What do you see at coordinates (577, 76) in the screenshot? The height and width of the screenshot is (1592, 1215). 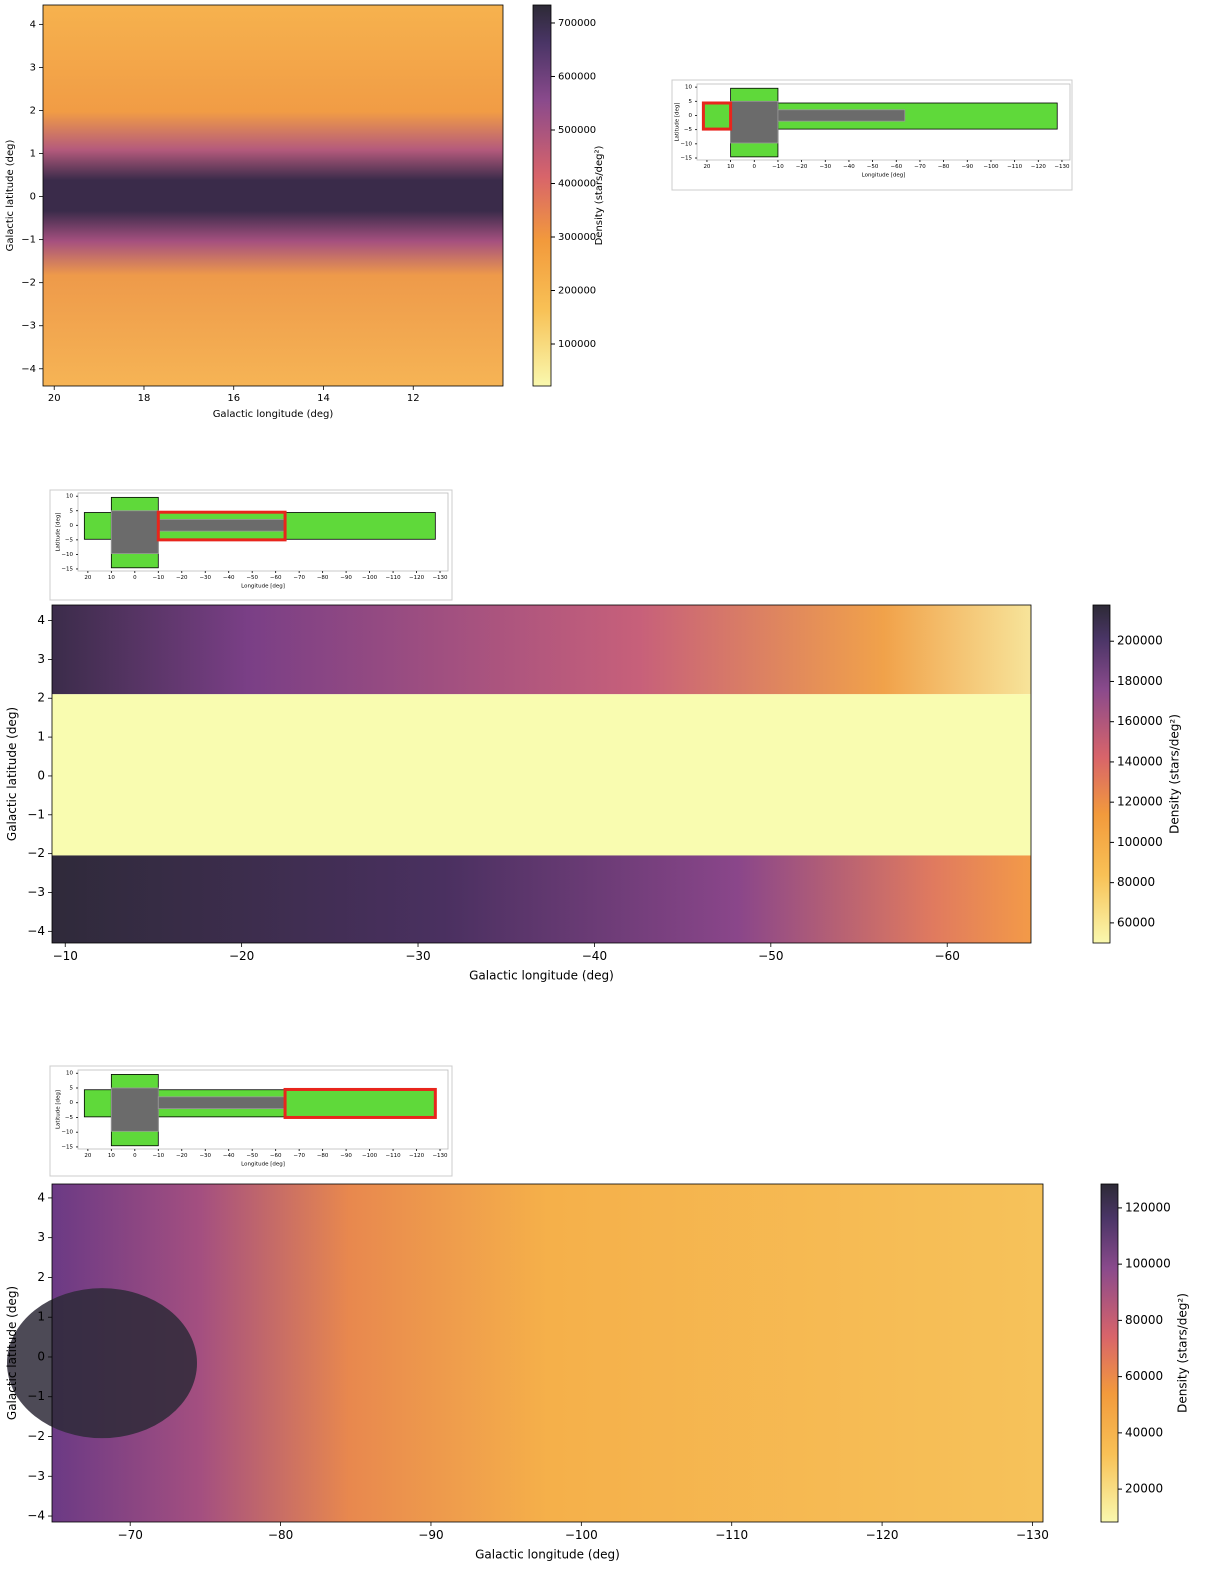 I see `colorbar-tick-label: 600000` at bounding box center [577, 76].